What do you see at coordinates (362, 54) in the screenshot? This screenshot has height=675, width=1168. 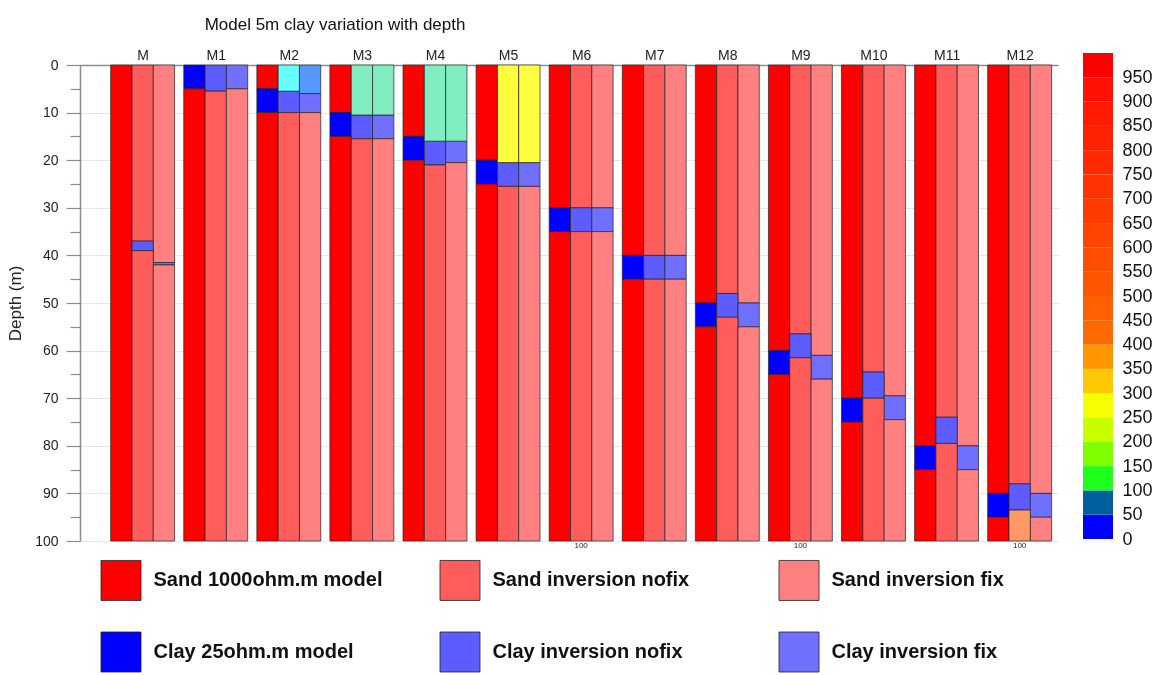 I see `x-tick-label: M3` at bounding box center [362, 54].